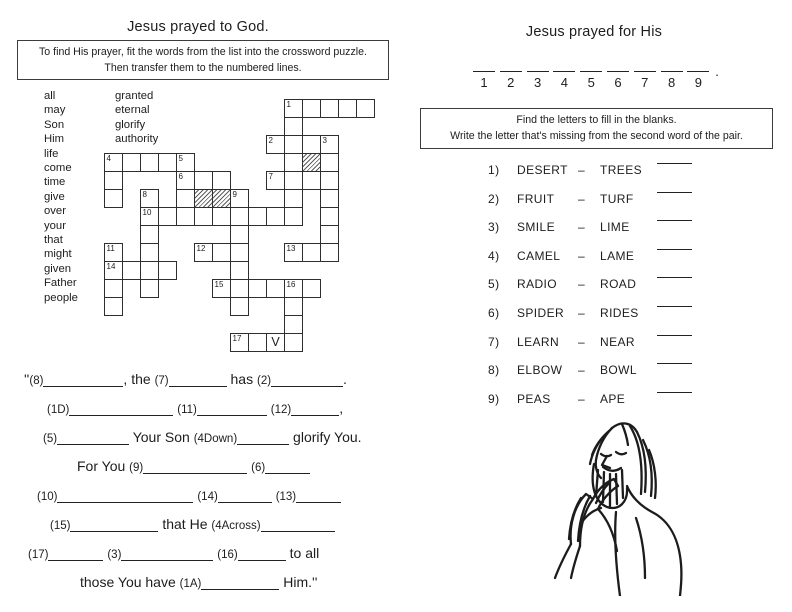 The image size is (792, 612). What do you see at coordinates (185, 180) in the screenshot?
I see `crossword-cell: 6` at bounding box center [185, 180].